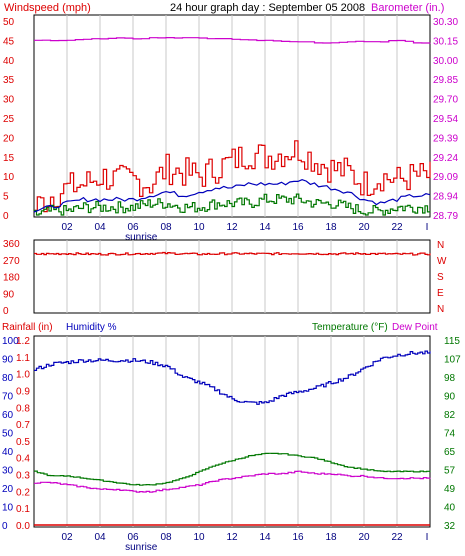 The image size is (465, 556). Describe the element at coordinates (8, 434) in the screenshot. I see `humidity-tick: 50` at that location.